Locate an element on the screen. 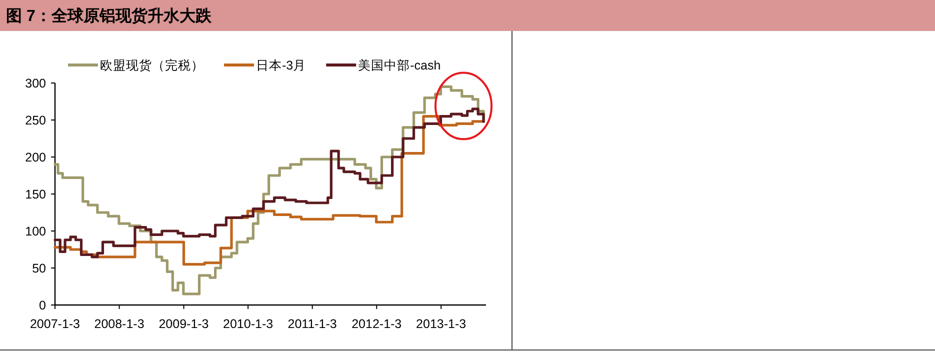  x-tick-label: 2008-1-3 is located at coordinates (119, 324).